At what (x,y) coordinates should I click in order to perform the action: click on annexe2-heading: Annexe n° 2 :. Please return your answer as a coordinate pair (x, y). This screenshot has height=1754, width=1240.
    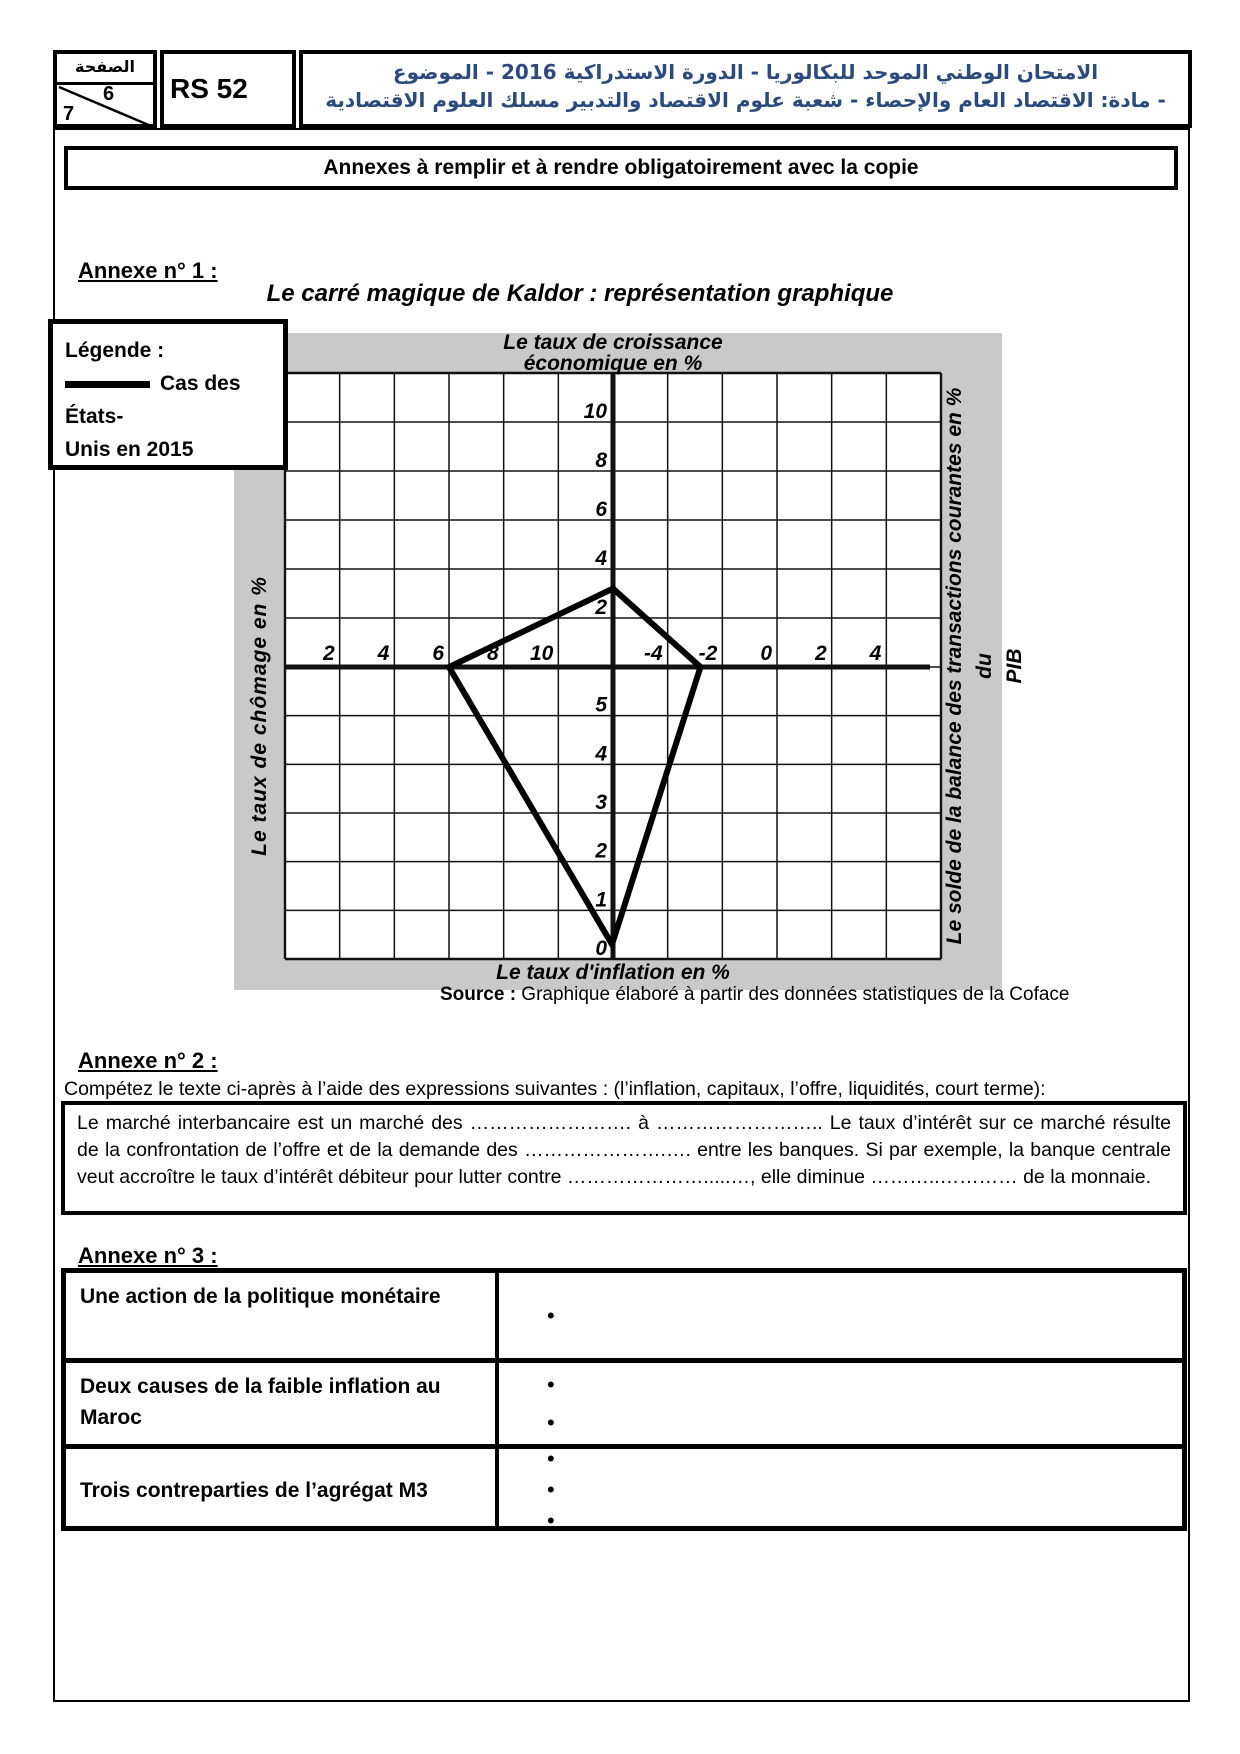
    Looking at the image, I should click on (148, 1060).